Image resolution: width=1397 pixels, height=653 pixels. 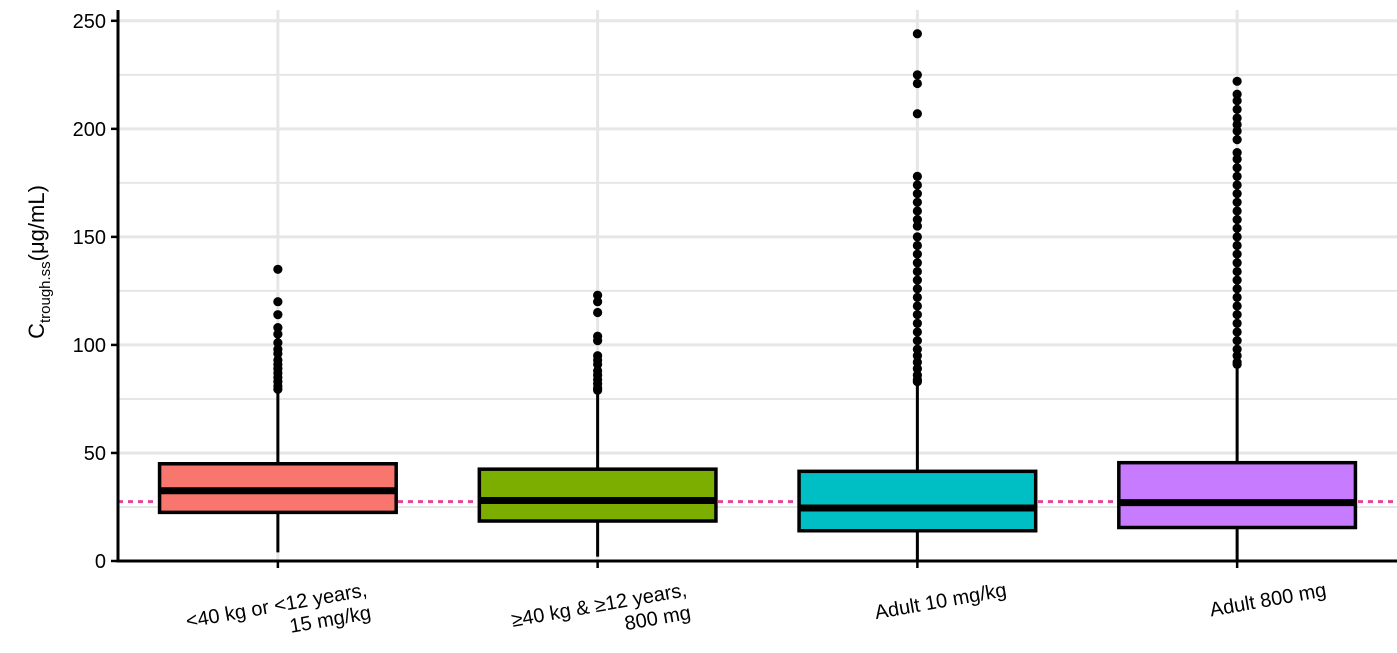 I want to click on x-tick-label: Adult 10 mg/kg, so click(x=940, y=601).